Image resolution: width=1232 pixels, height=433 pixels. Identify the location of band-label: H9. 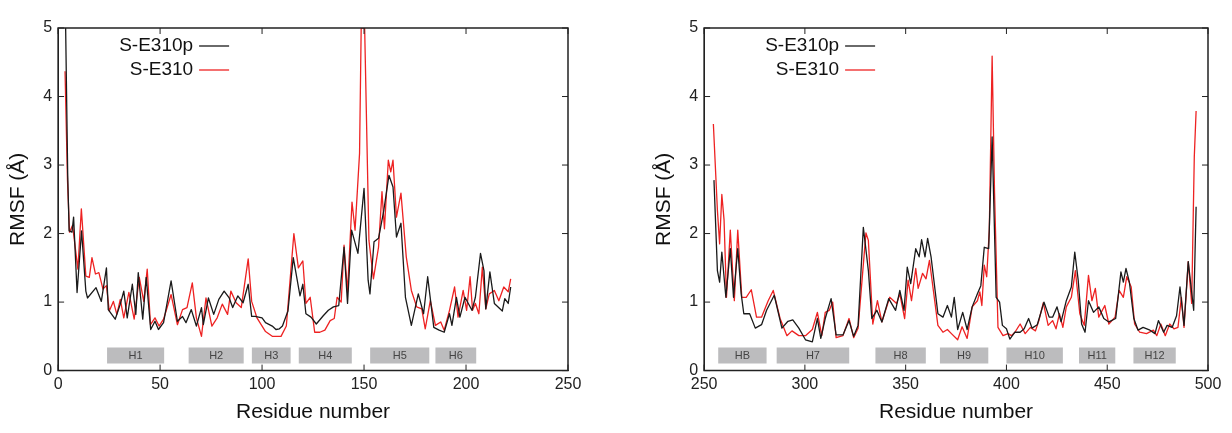
(964, 354).